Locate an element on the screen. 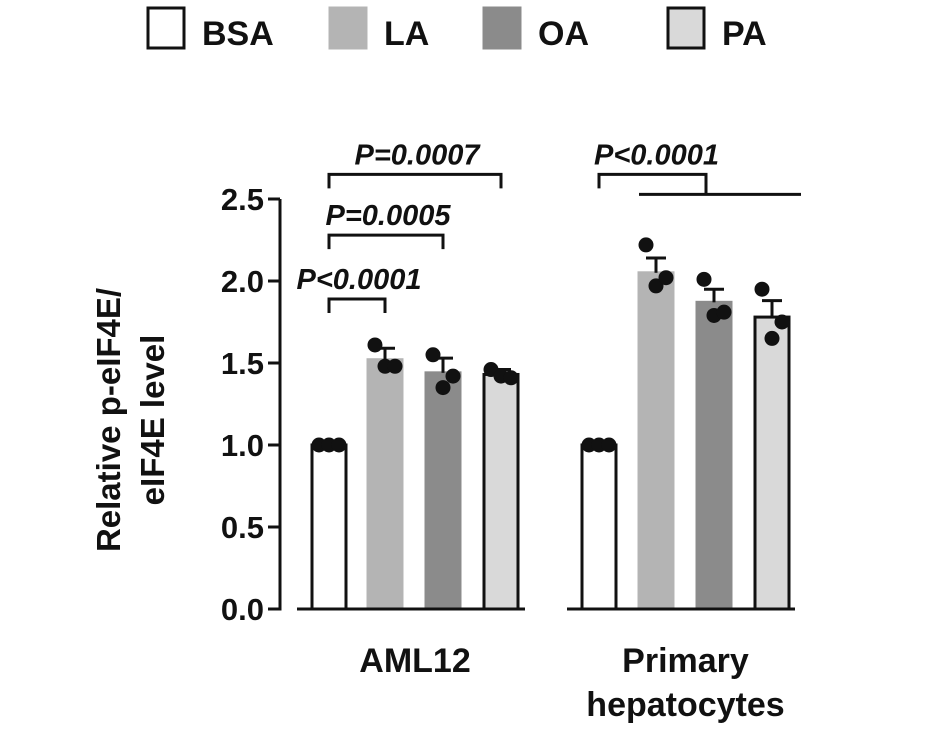 The height and width of the screenshot is (753, 929). y-axis: 0.0 0.5 1.0 1.5 2.0 2.5 is located at coordinates (251, 404).